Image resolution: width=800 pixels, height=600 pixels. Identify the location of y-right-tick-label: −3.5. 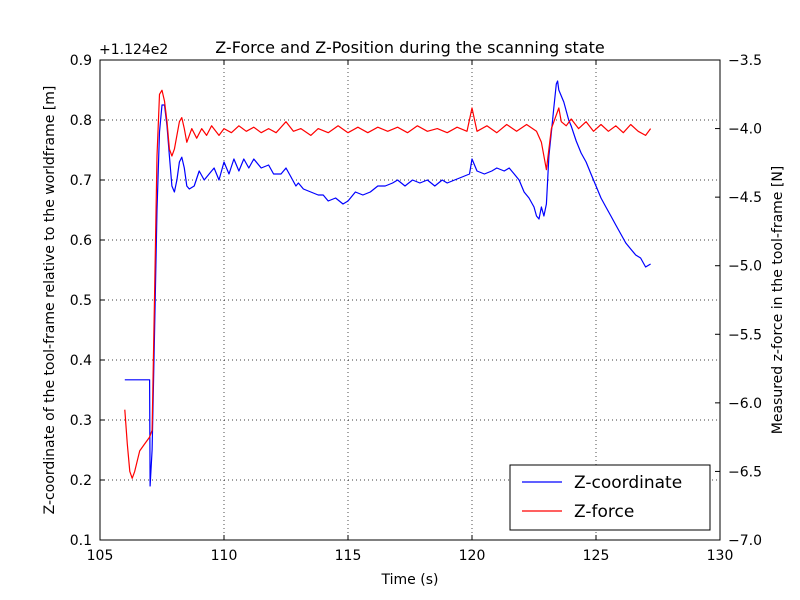
(745, 61).